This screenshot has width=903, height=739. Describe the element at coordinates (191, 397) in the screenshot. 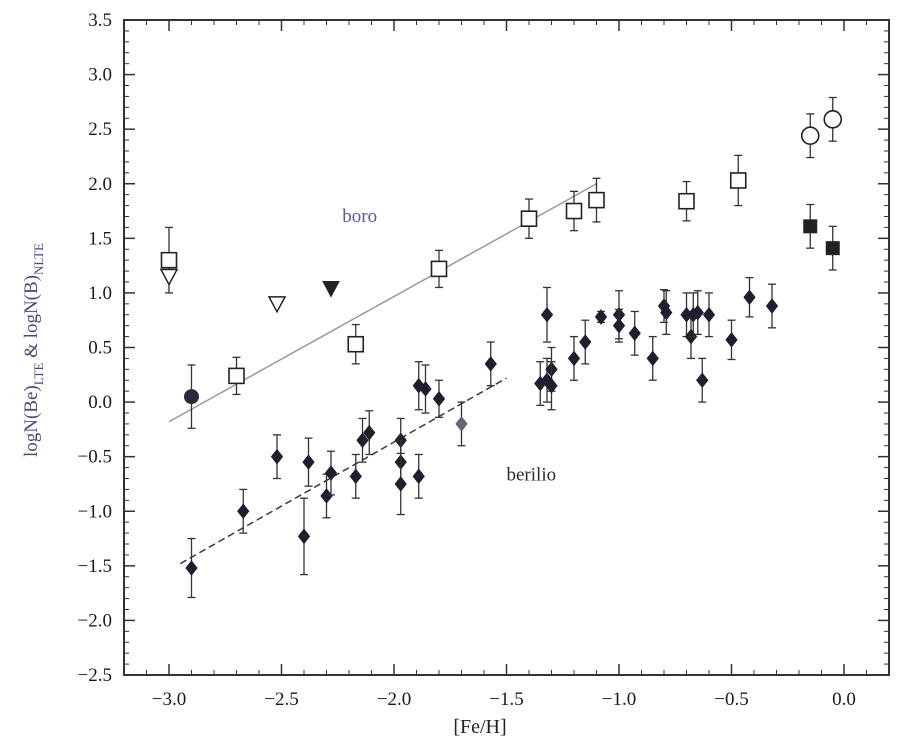

I see `filled-circle-marker` at that location.